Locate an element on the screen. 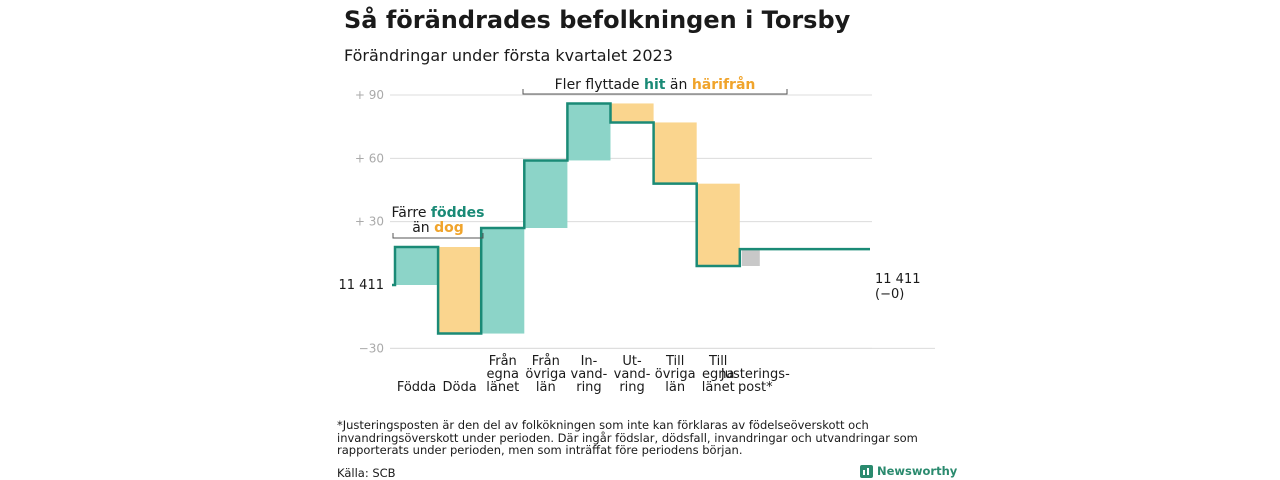  annotation-births-line2: än dog is located at coordinates (438, 228).